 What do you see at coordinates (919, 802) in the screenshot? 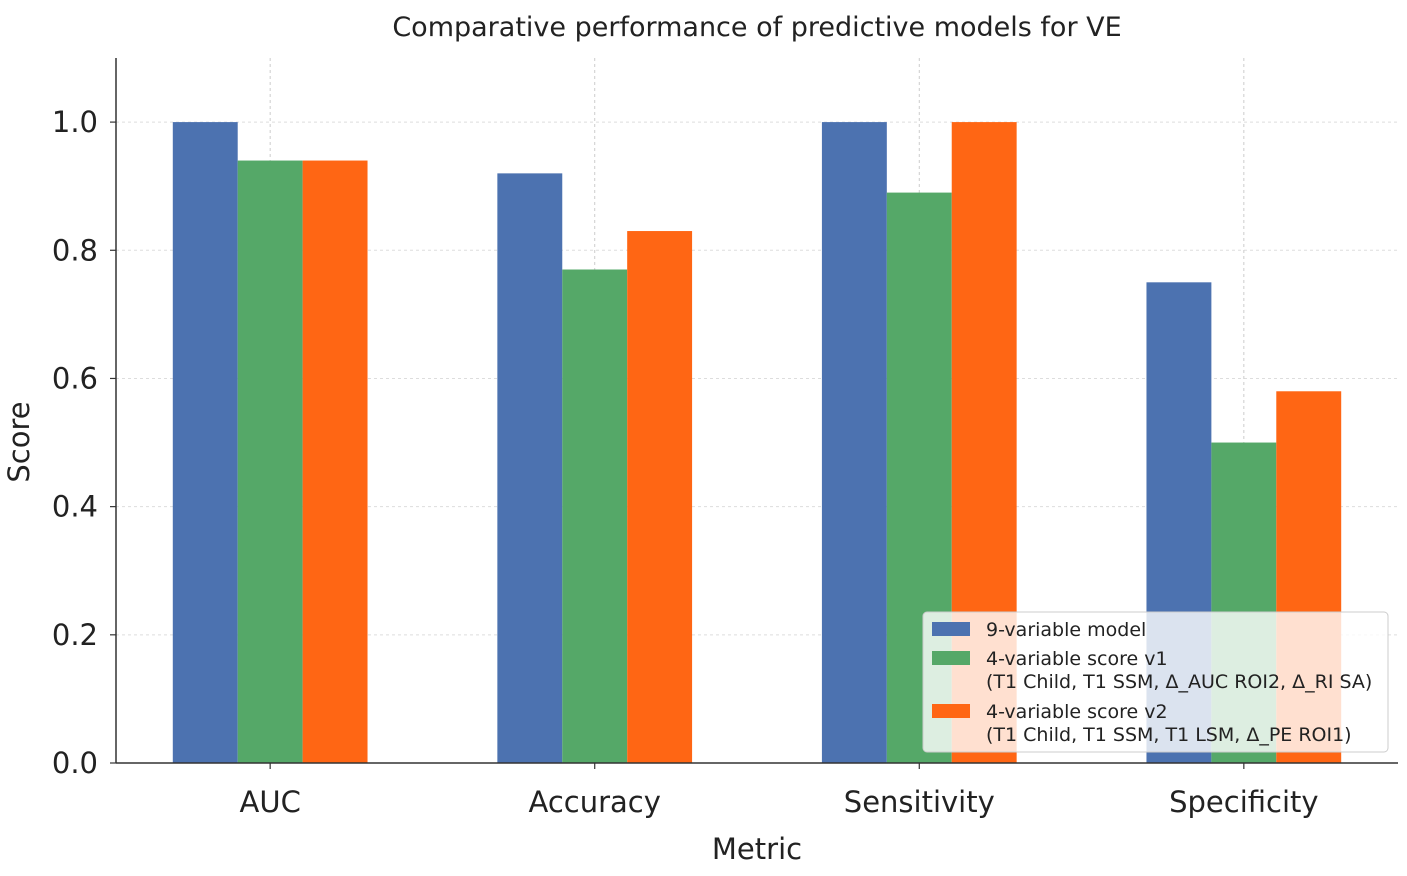
I see `x-tick-label: Sensitivity` at bounding box center [919, 802].